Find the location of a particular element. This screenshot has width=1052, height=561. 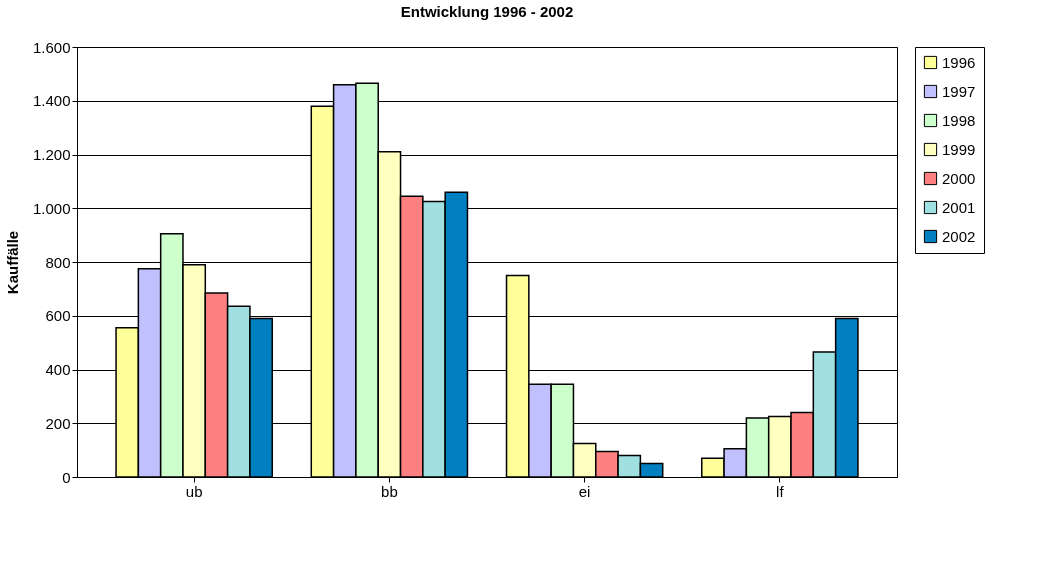

legend-label: 1999 is located at coordinates (959, 149).